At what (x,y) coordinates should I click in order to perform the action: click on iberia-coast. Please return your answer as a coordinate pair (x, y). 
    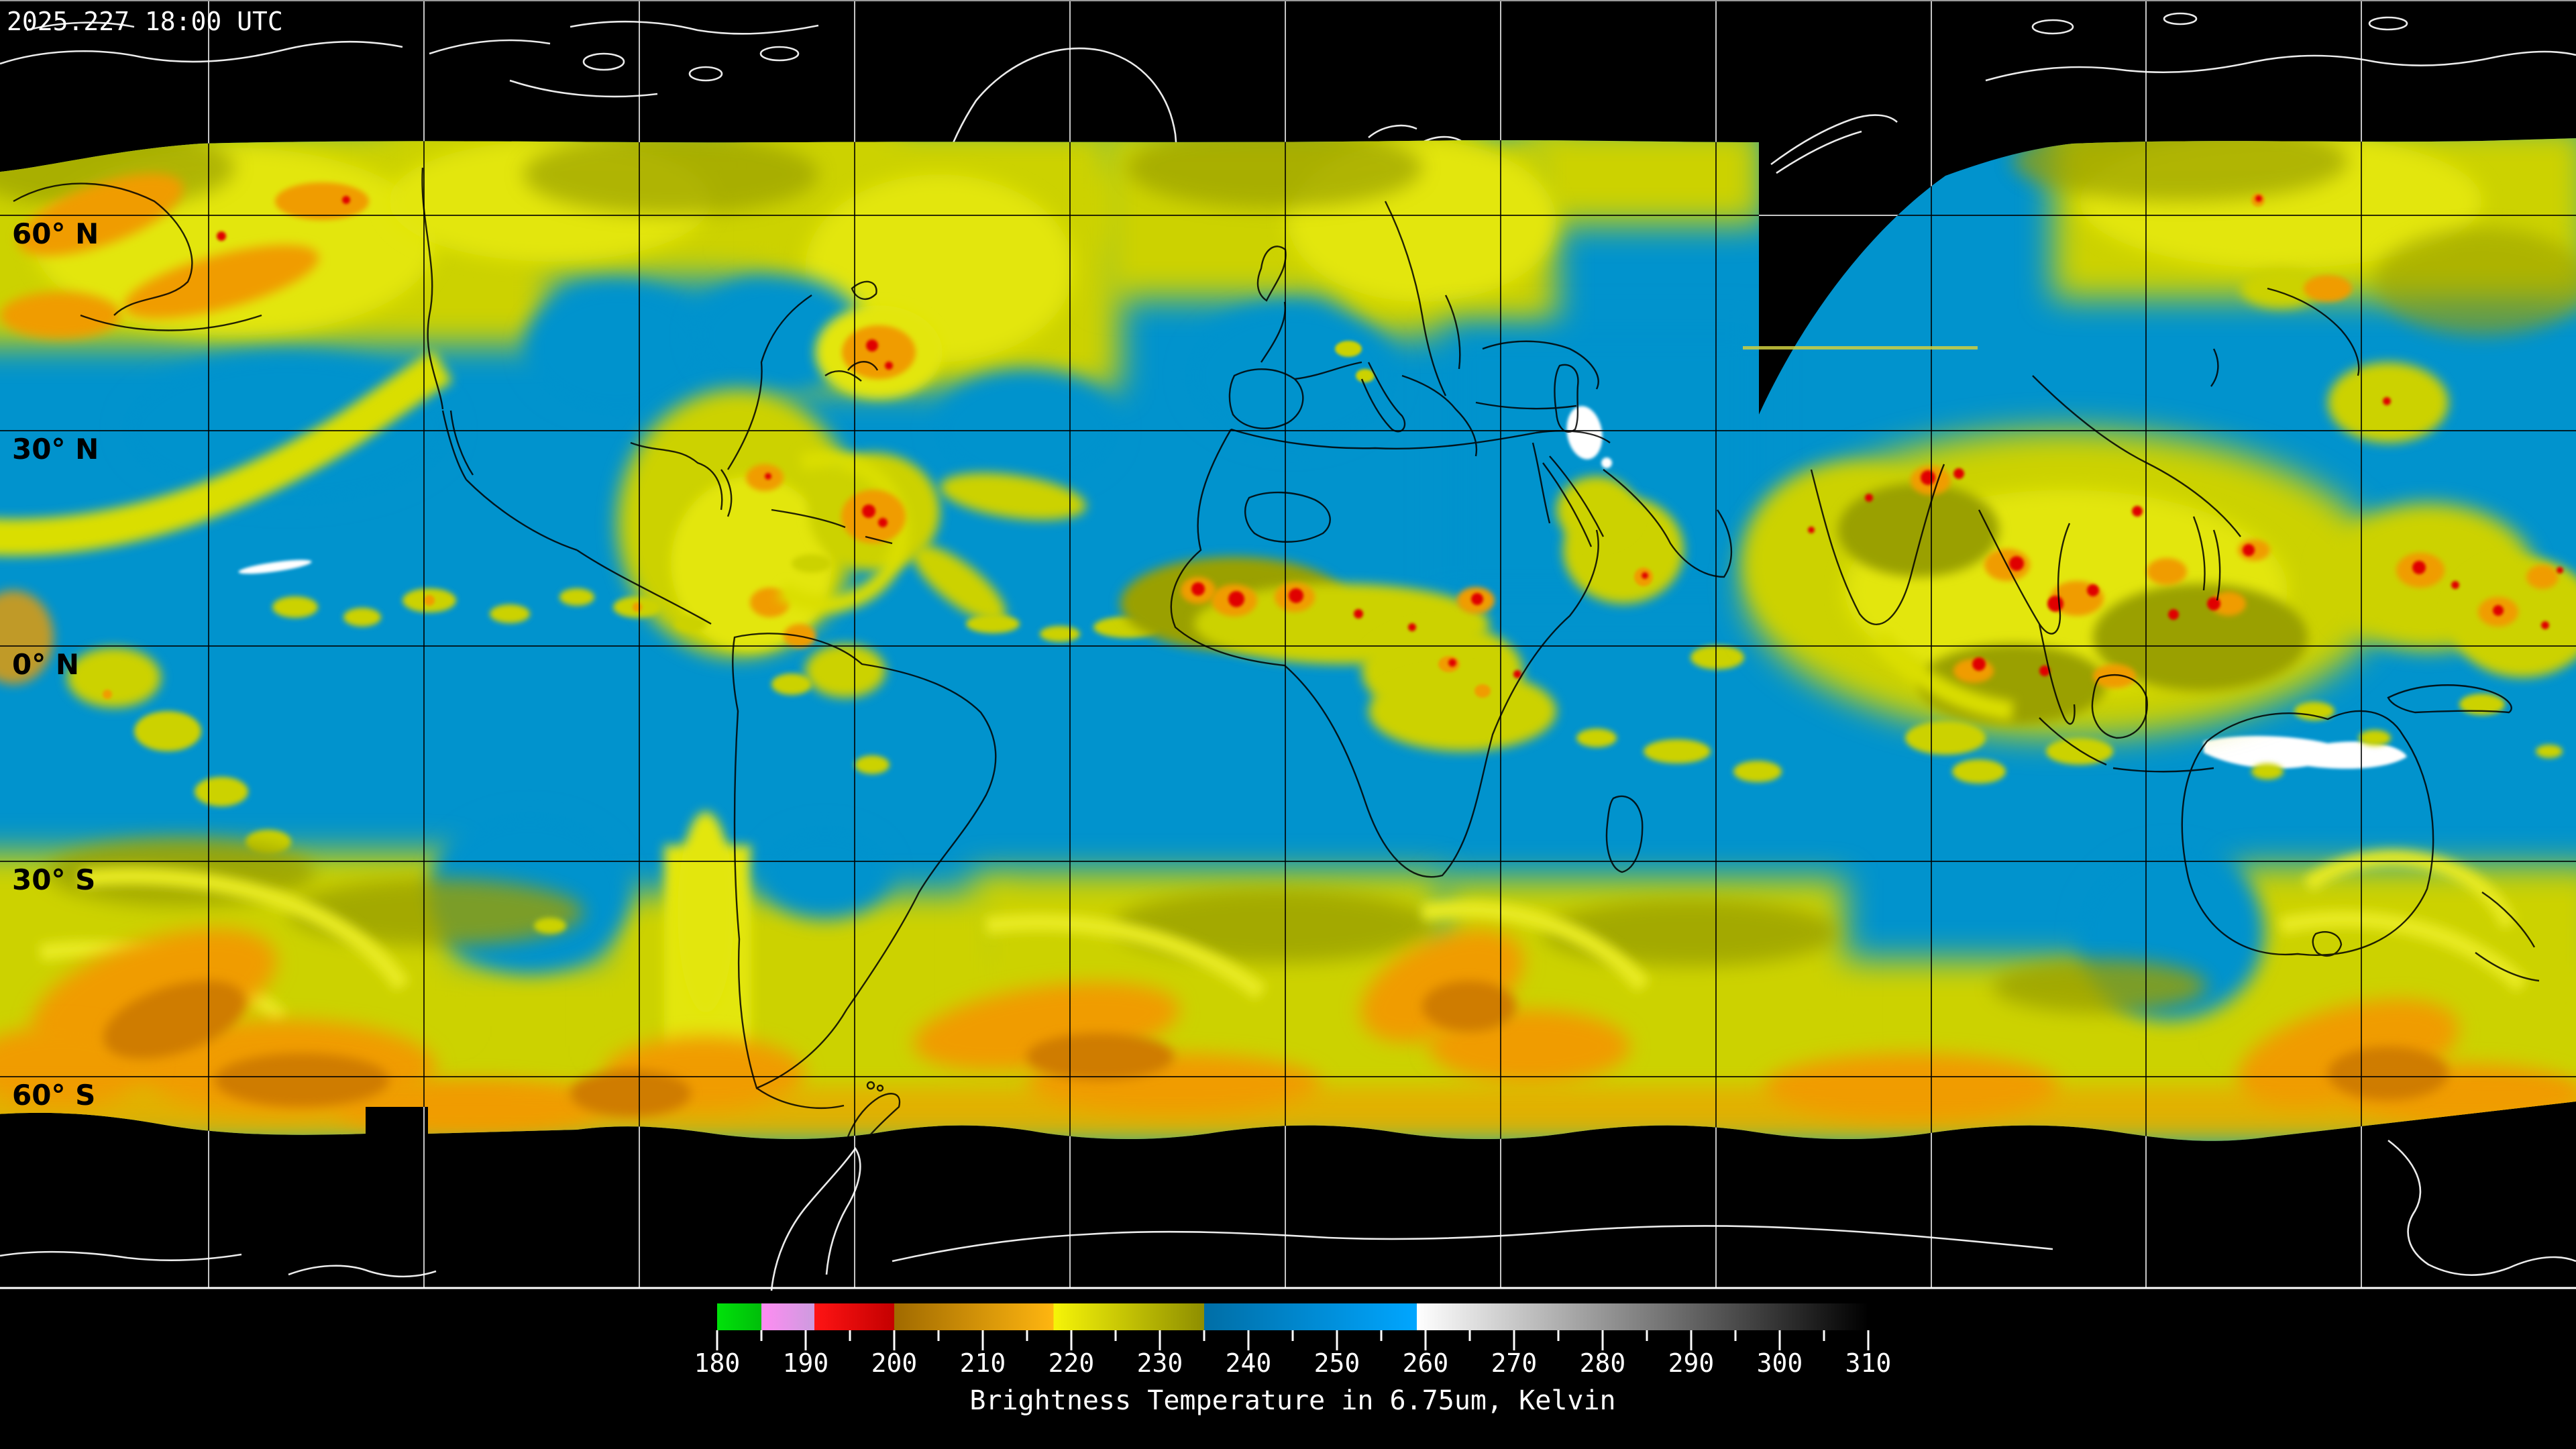
    Looking at the image, I should click on (1266, 398).